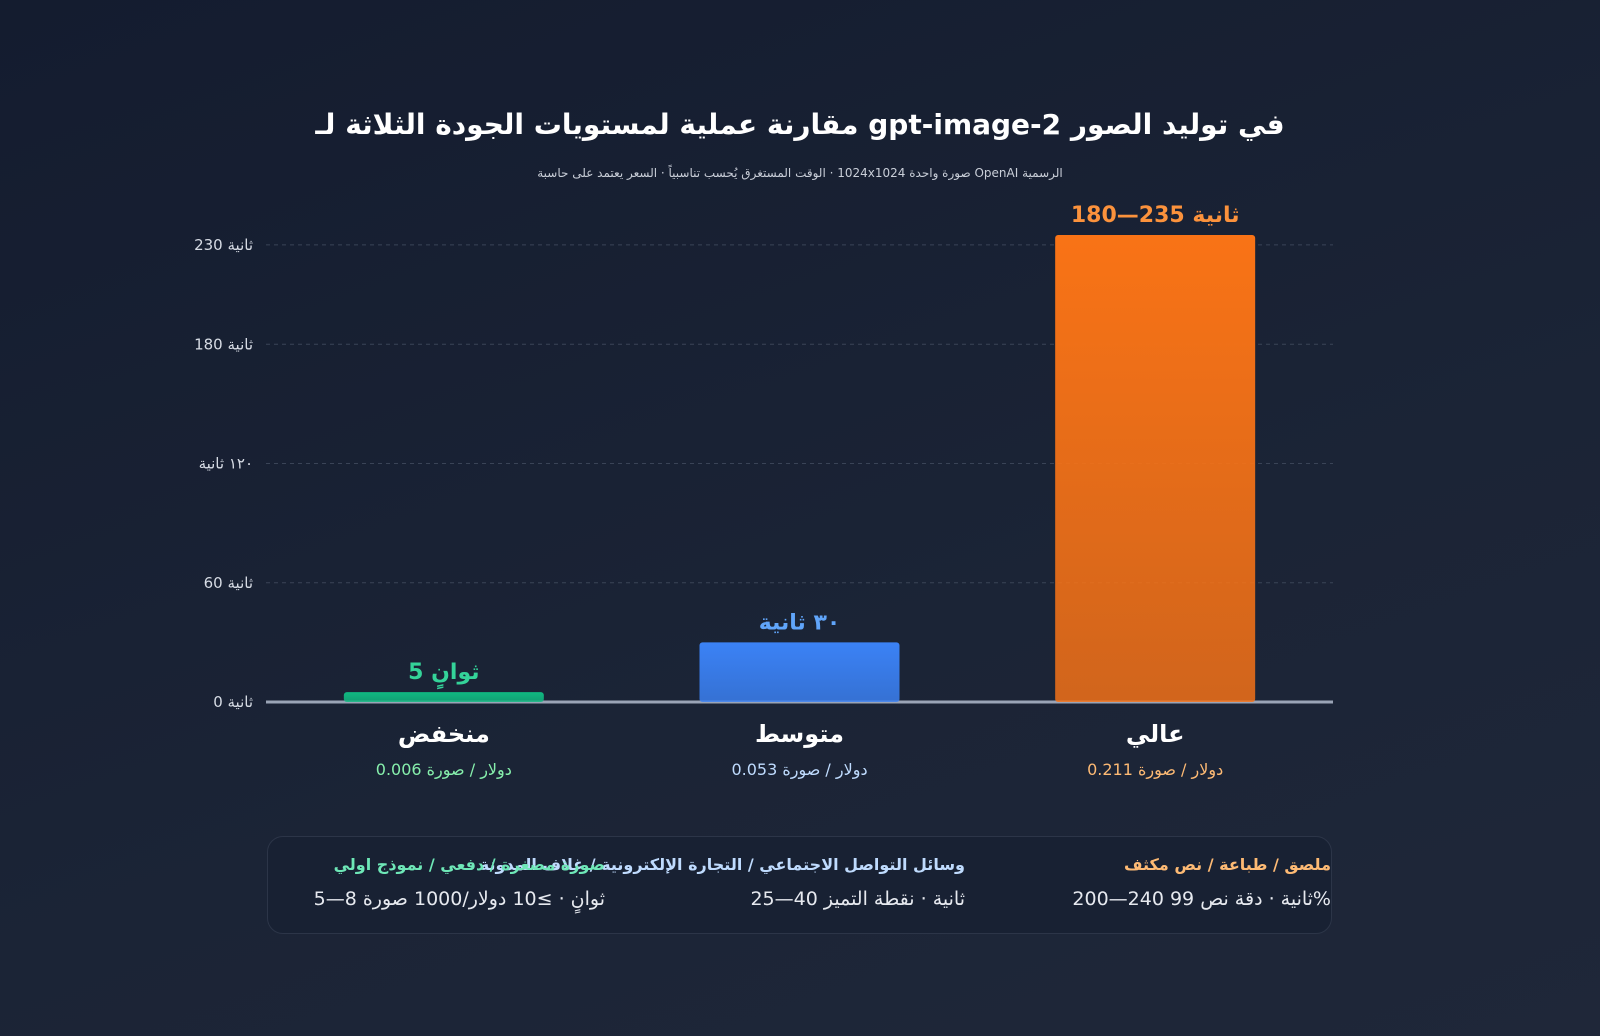 Image resolution: width=1600 pixels, height=1036 pixels. Describe the element at coordinates (444, 734) in the screenshot. I see `x-tick-label: منخفض` at that location.